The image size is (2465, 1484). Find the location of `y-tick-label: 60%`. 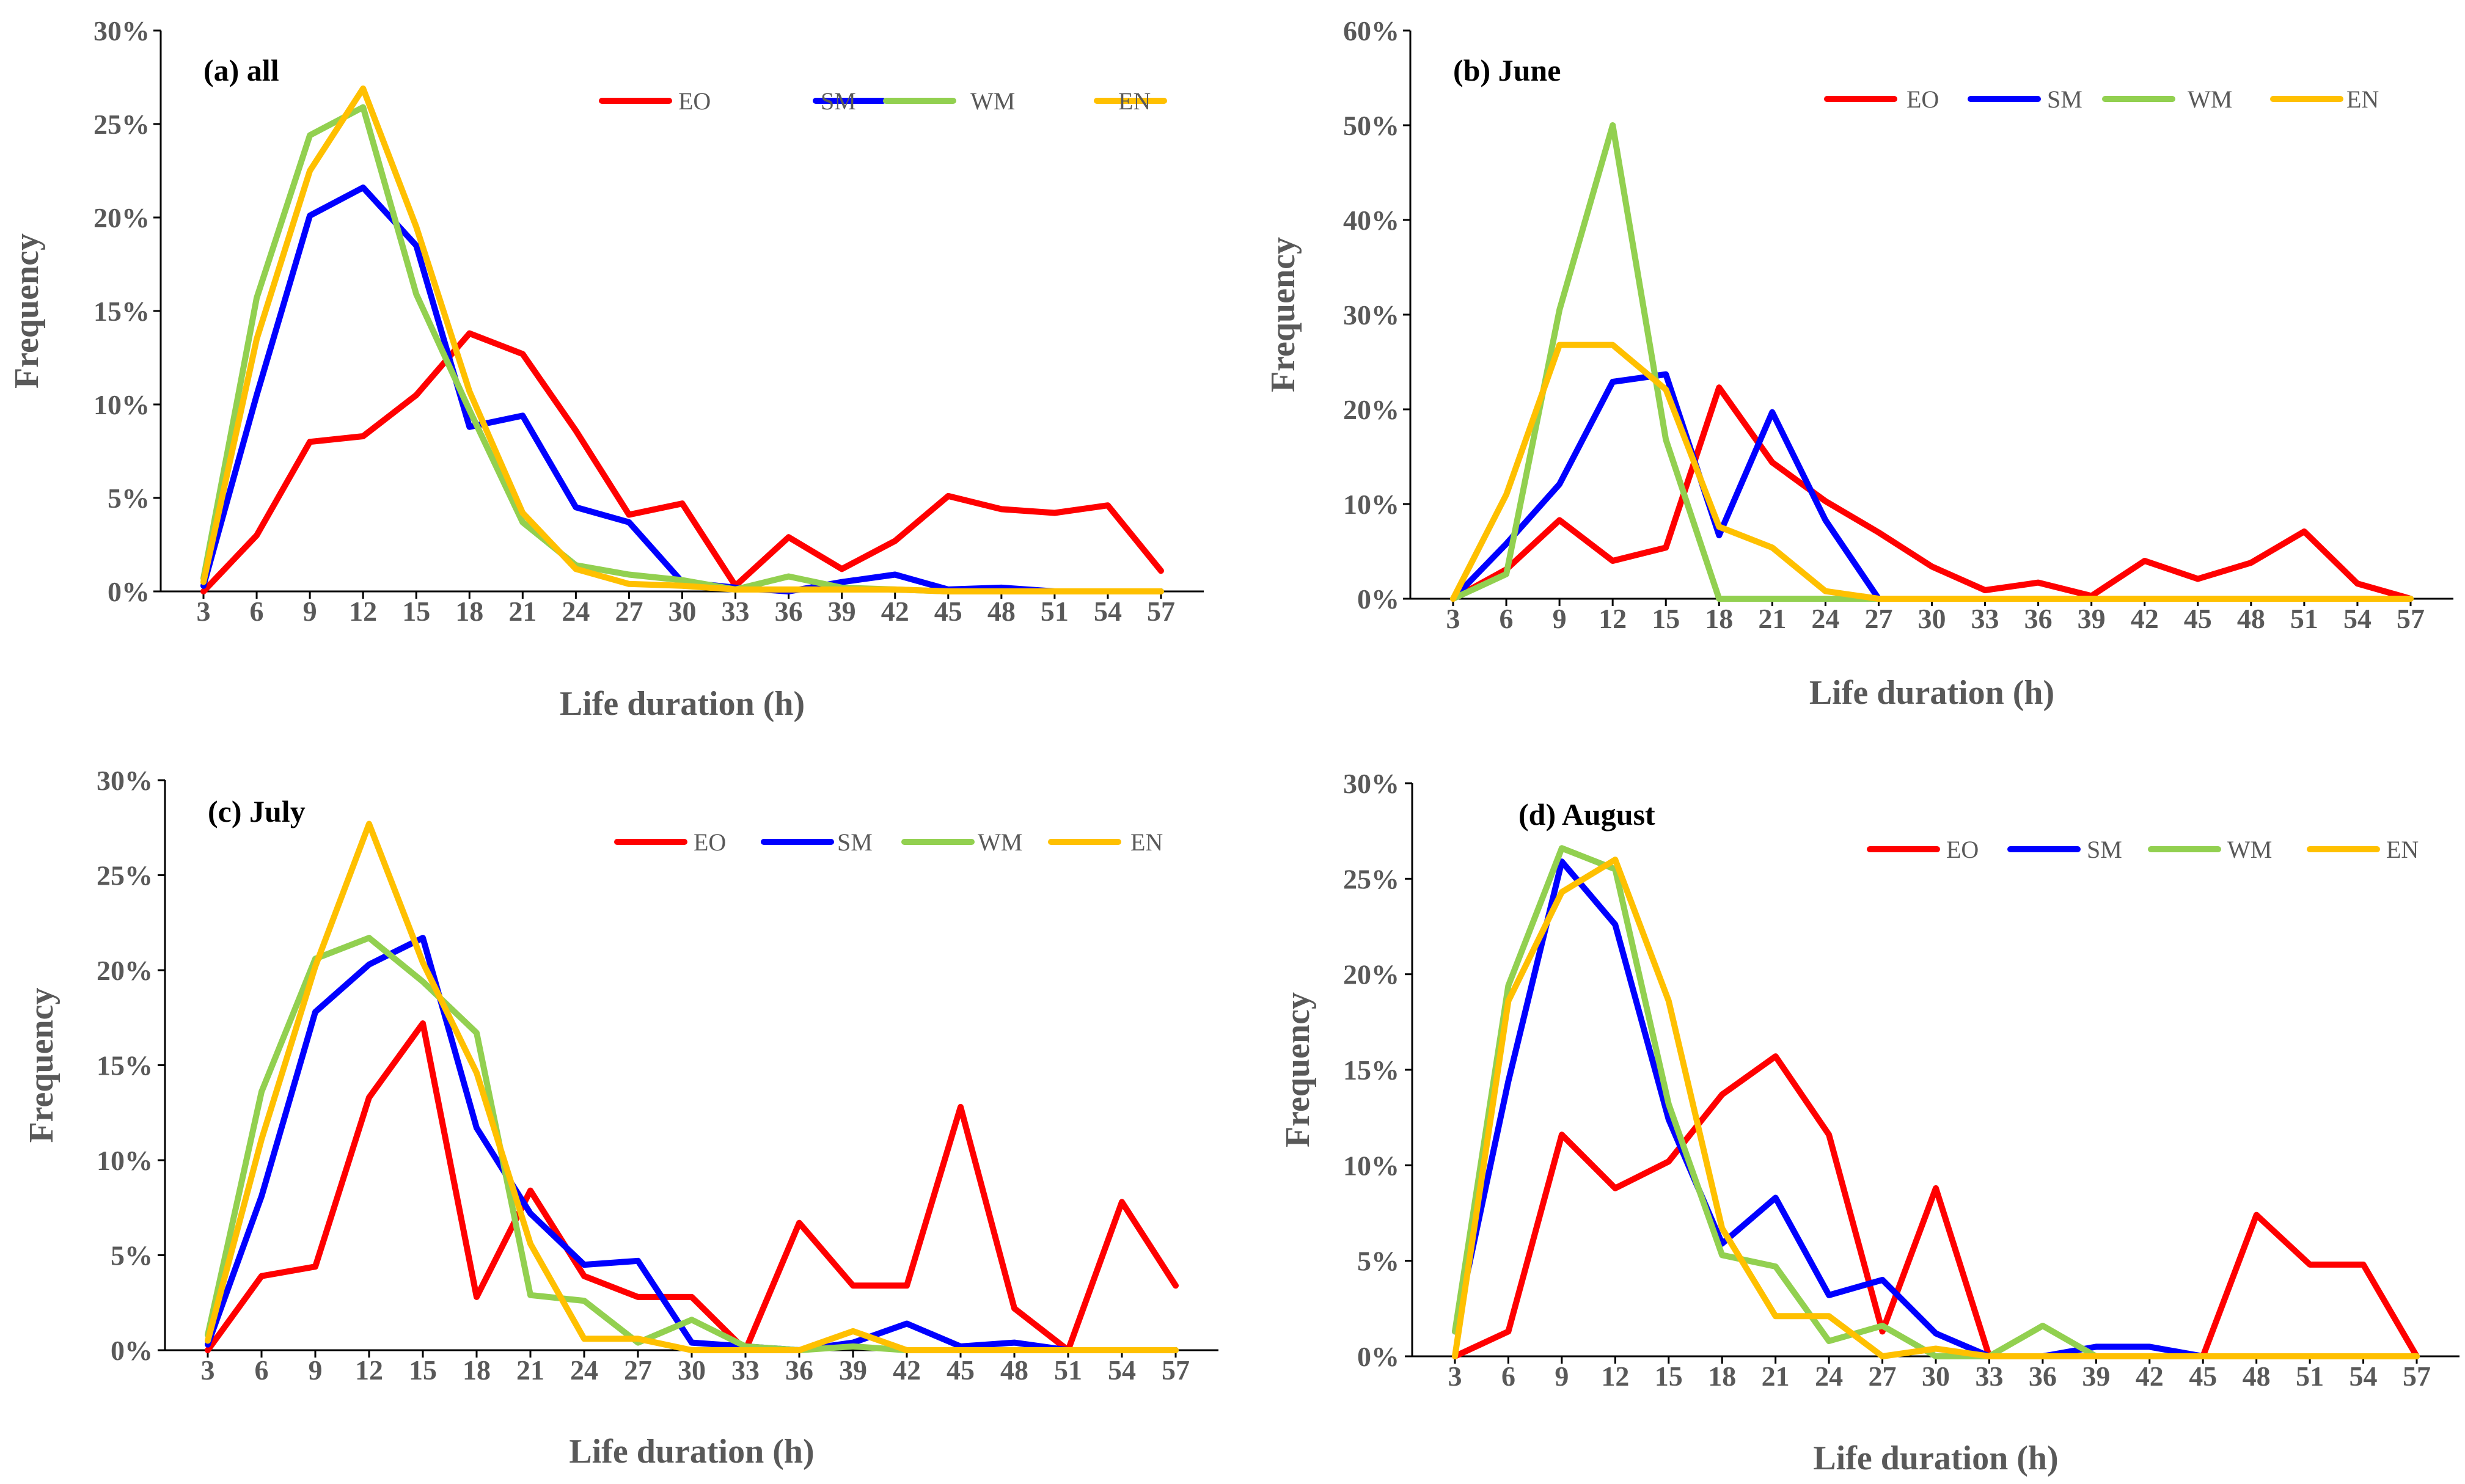

y-tick-label: 60% is located at coordinates (1371, 30).